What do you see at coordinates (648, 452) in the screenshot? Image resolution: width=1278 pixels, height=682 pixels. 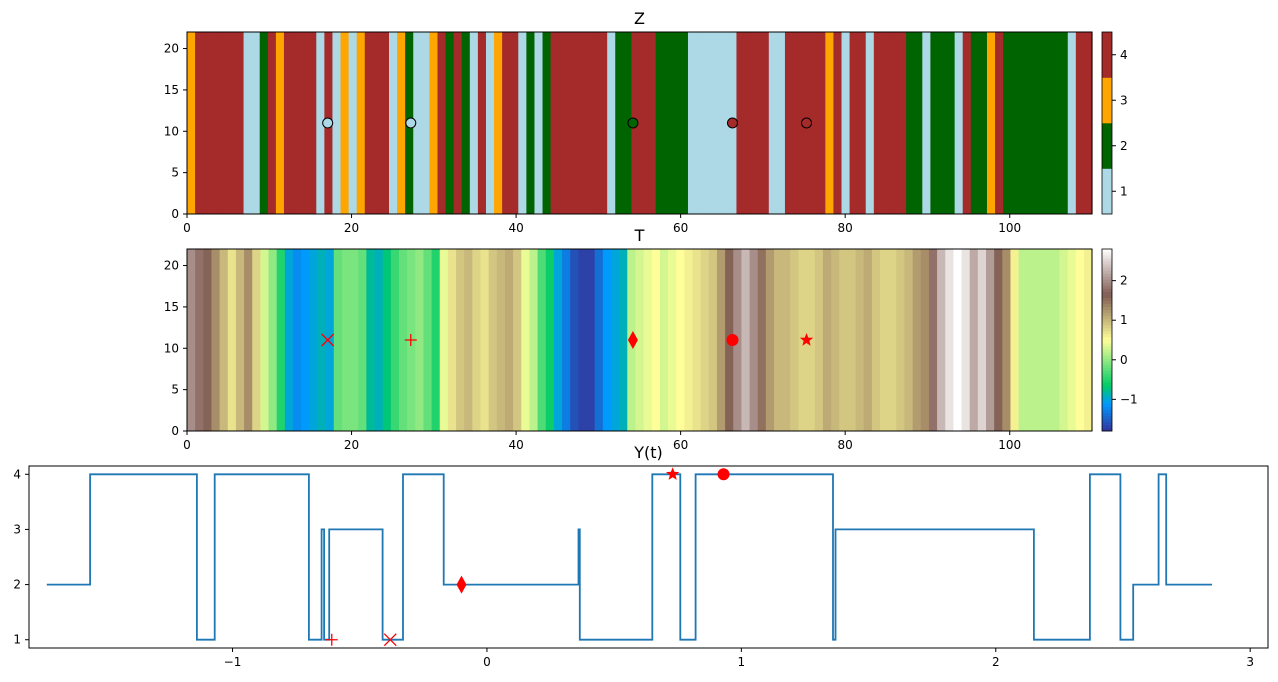 I see `y-chart-title: Y(t)` at bounding box center [648, 452].